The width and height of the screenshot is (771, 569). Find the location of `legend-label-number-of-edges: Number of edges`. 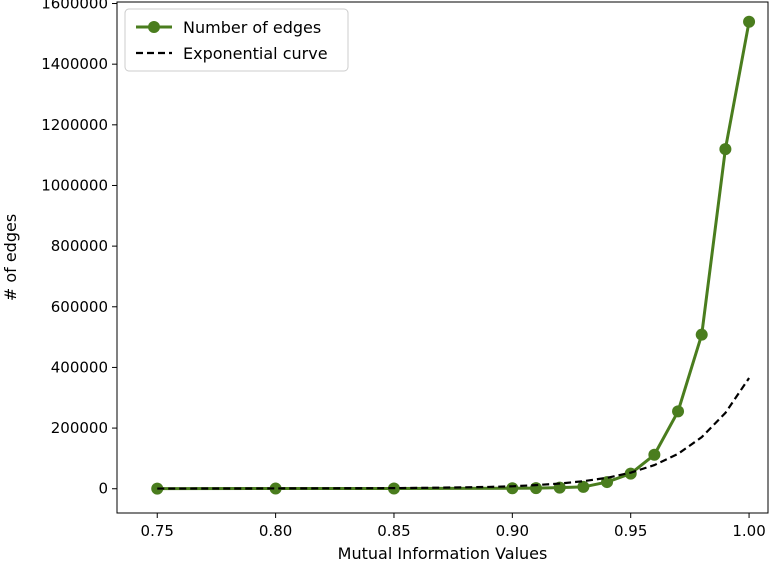

legend-label-number-of-edges: Number of edges is located at coordinates (252, 27).